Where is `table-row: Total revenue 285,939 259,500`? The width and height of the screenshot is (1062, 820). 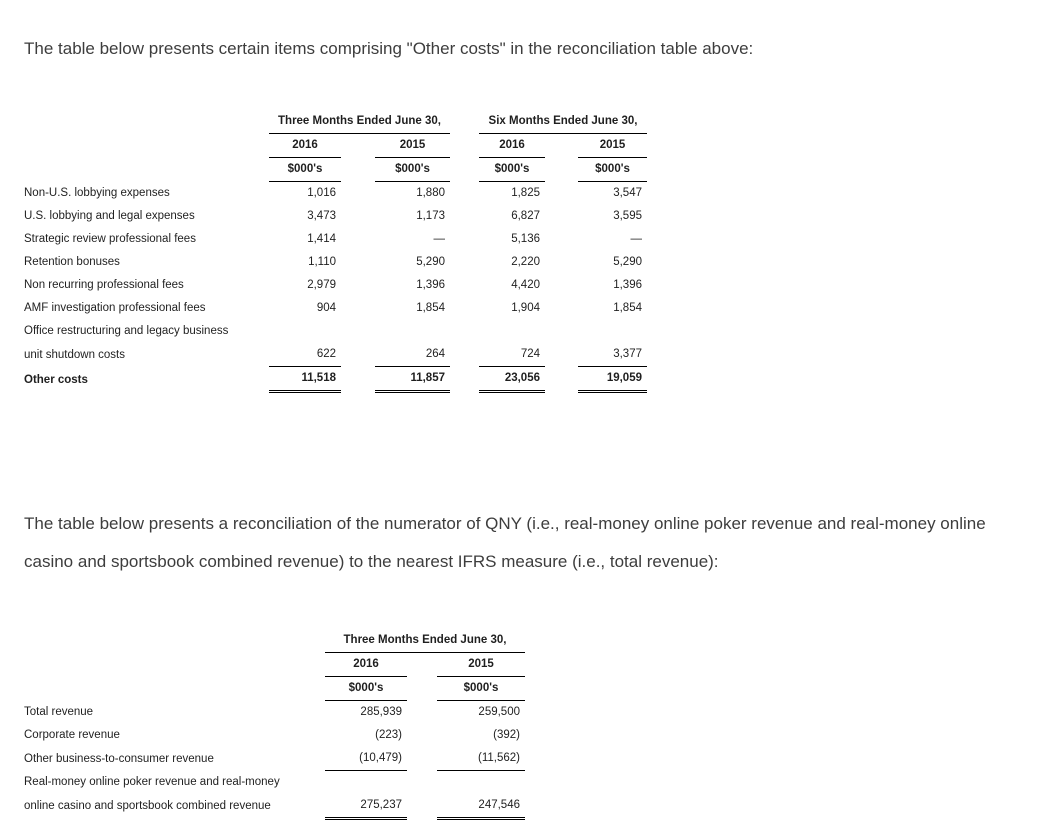
table-row: Total revenue 285,939 259,500 is located at coordinates (274, 713).